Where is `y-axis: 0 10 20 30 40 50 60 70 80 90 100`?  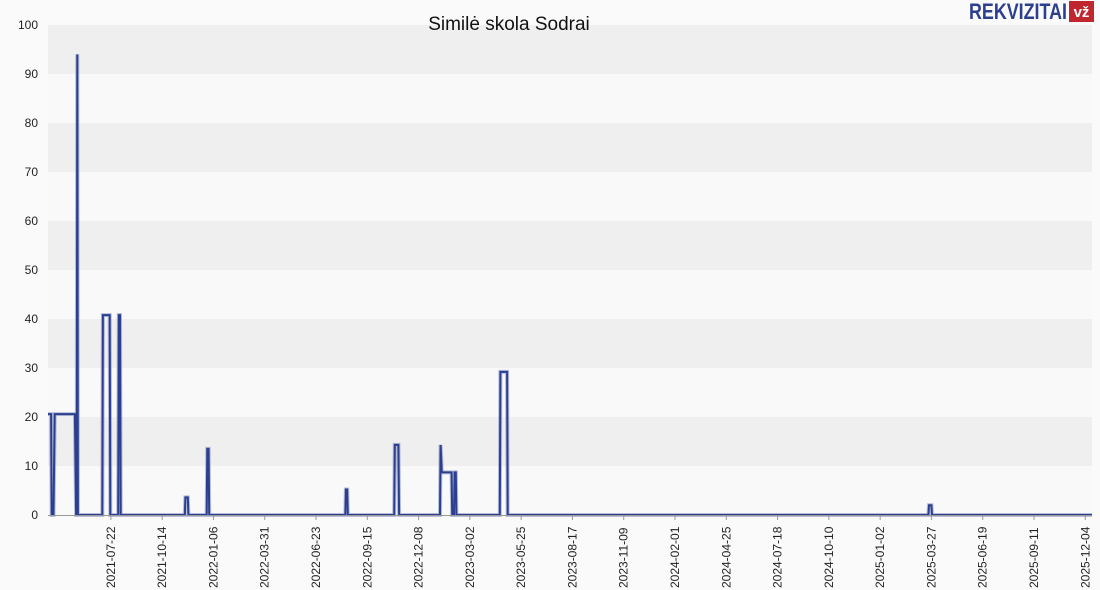 y-axis: 0 10 20 30 40 50 60 70 80 90 100 is located at coordinates (28, 270).